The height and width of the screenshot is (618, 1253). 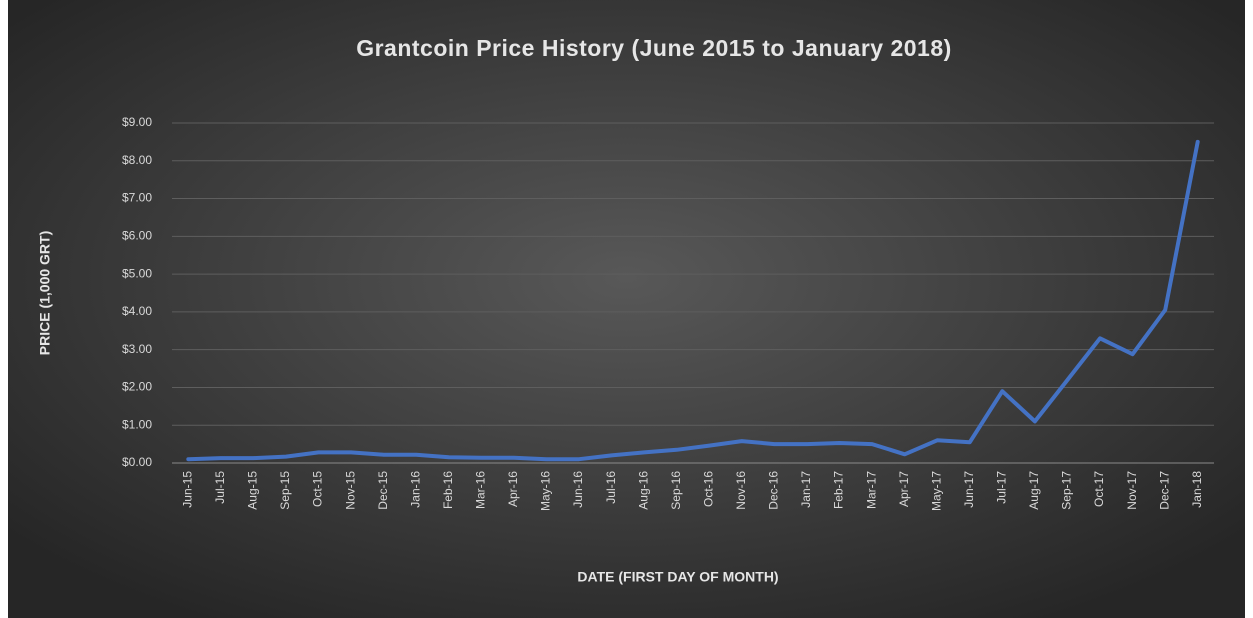 What do you see at coordinates (137, 122) in the screenshot?
I see `y-tick-label: $9.00` at bounding box center [137, 122].